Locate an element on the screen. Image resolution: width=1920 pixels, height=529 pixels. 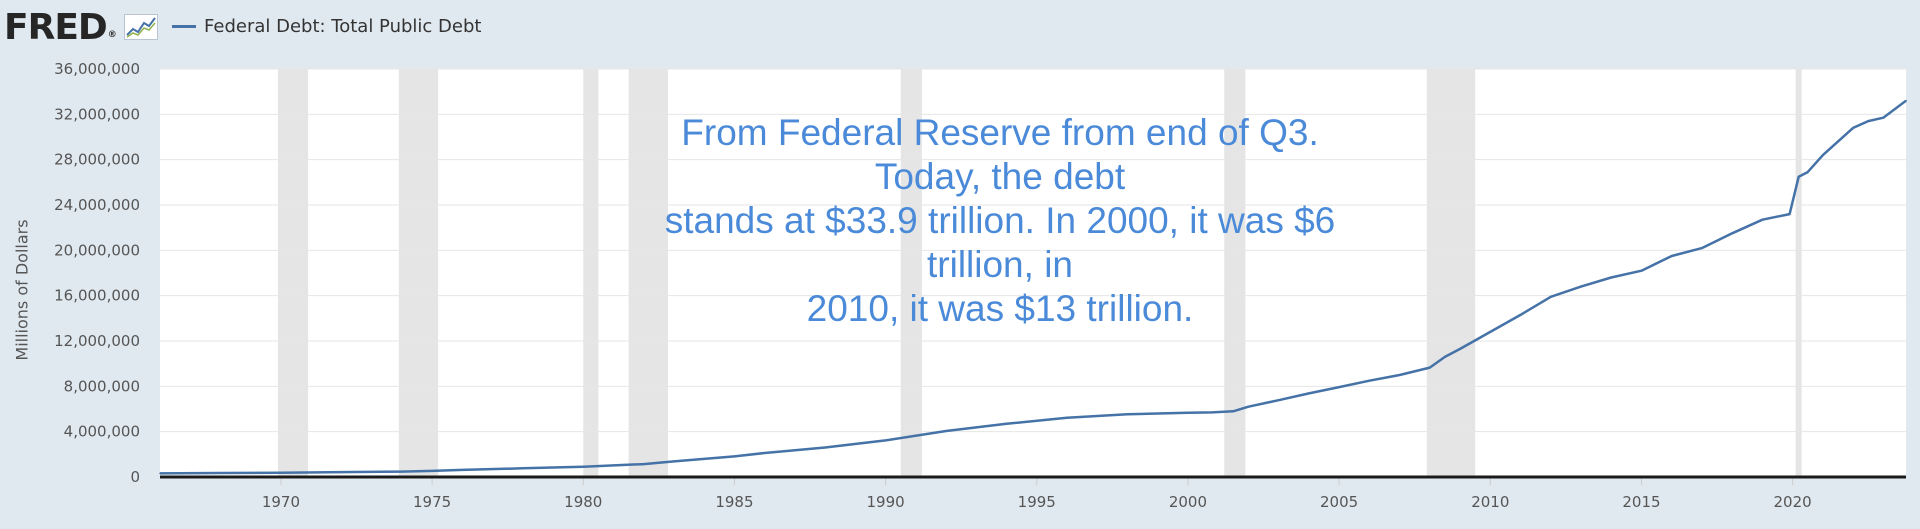
y-tick-label: 20,000,000 is located at coordinates (97, 250).